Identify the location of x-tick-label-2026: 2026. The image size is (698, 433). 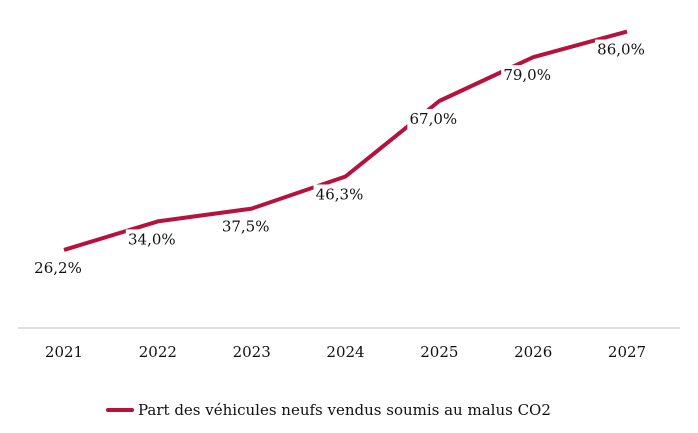
(533, 352).